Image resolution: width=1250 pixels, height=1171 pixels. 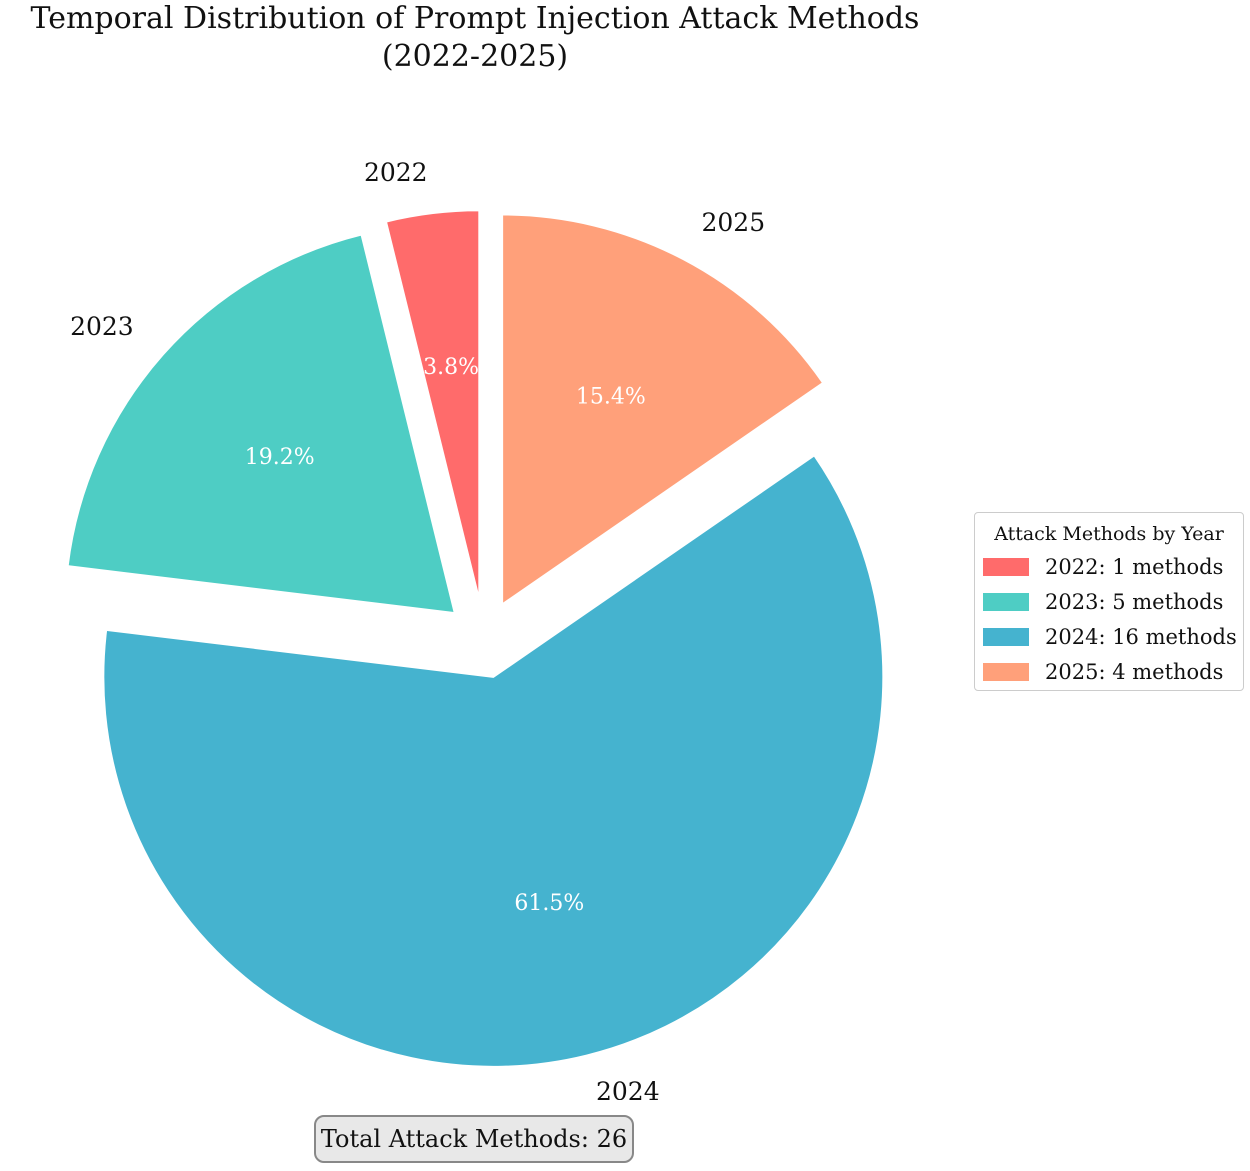 What do you see at coordinates (1134, 601) in the screenshot?
I see `legend-text-2023: 2023: 5 methods` at bounding box center [1134, 601].